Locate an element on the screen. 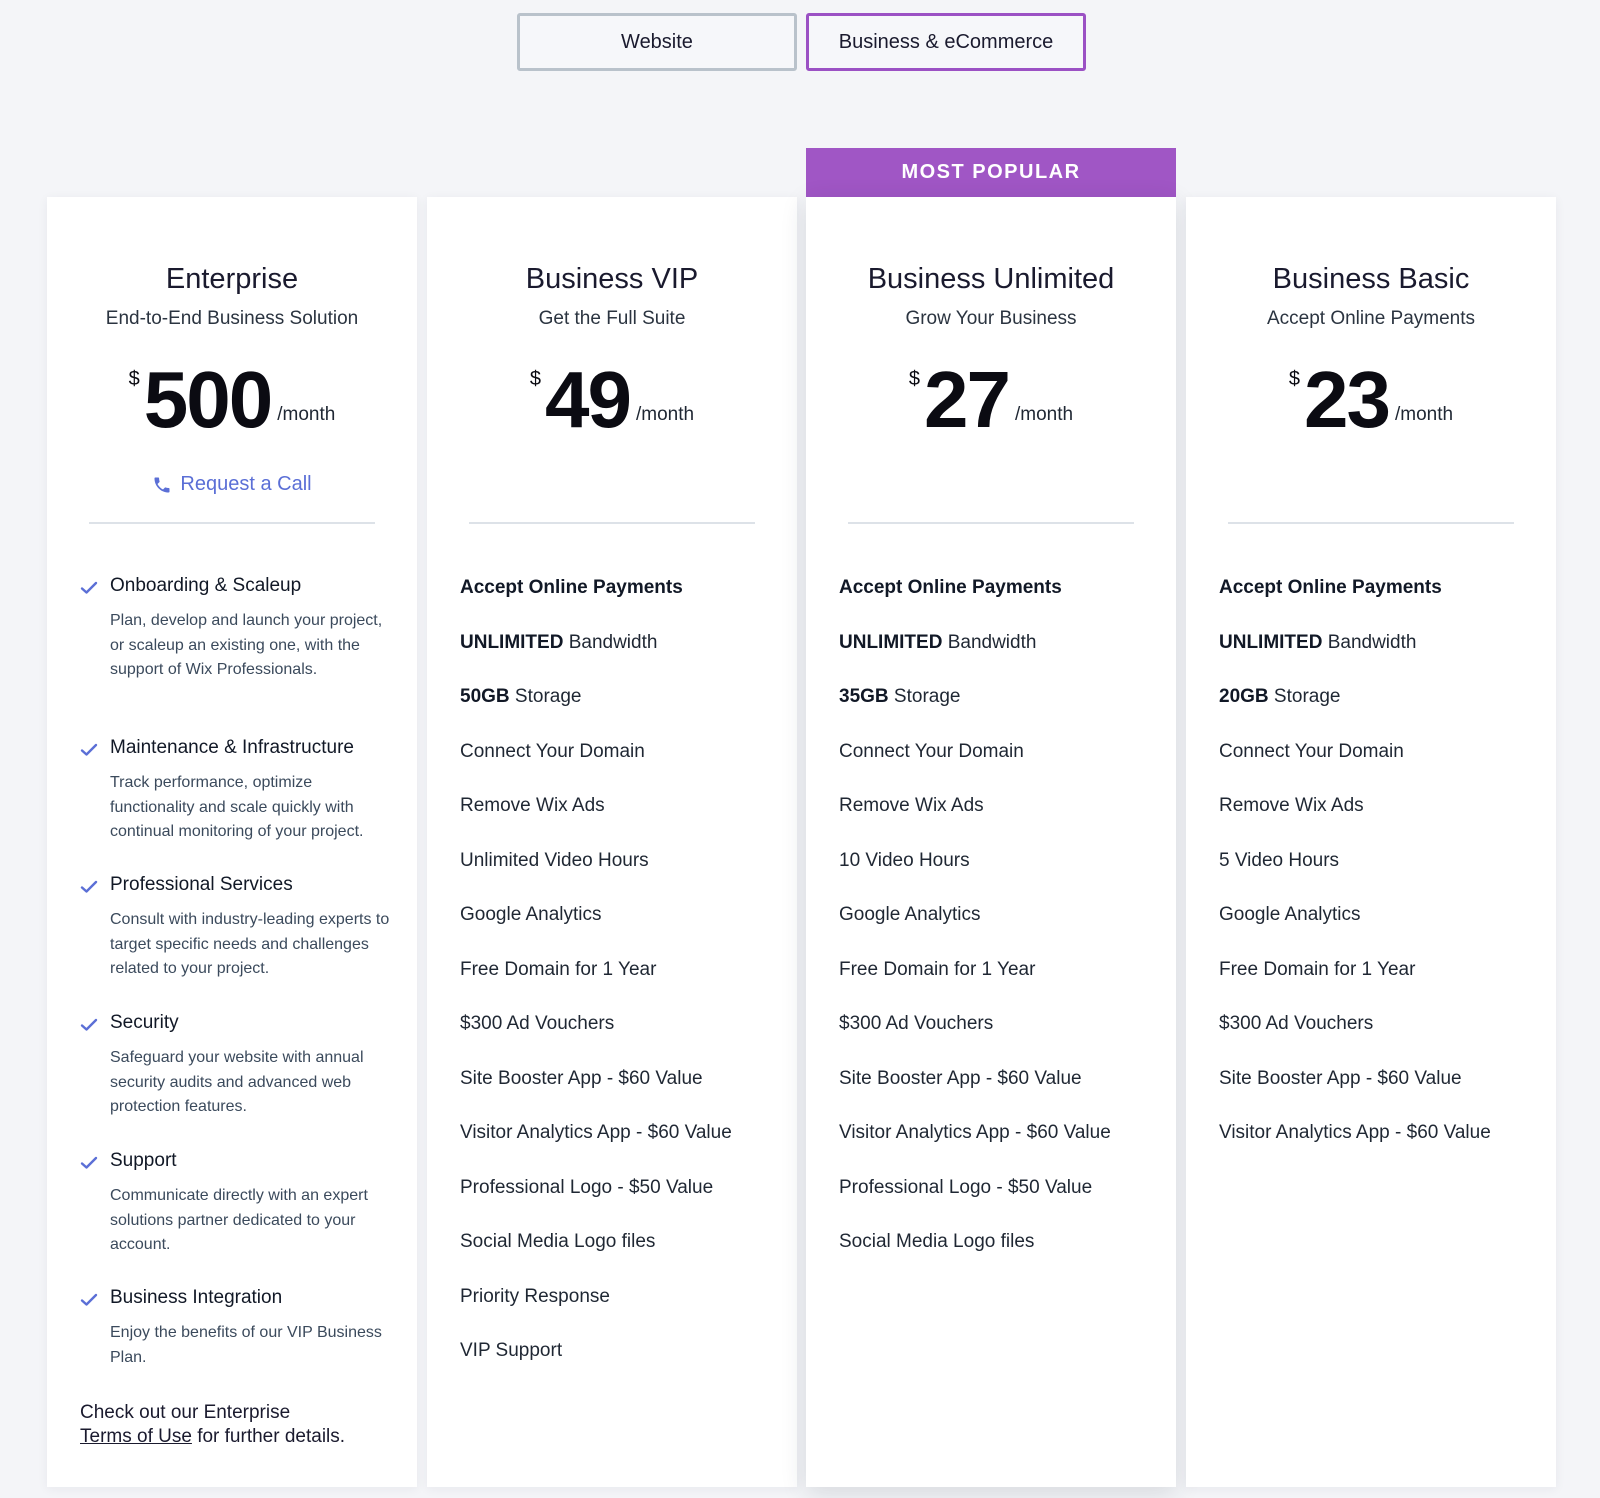 The height and width of the screenshot is (1498, 1600). plan-subtitle: Accept Online Payments is located at coordinates (1371, 318).